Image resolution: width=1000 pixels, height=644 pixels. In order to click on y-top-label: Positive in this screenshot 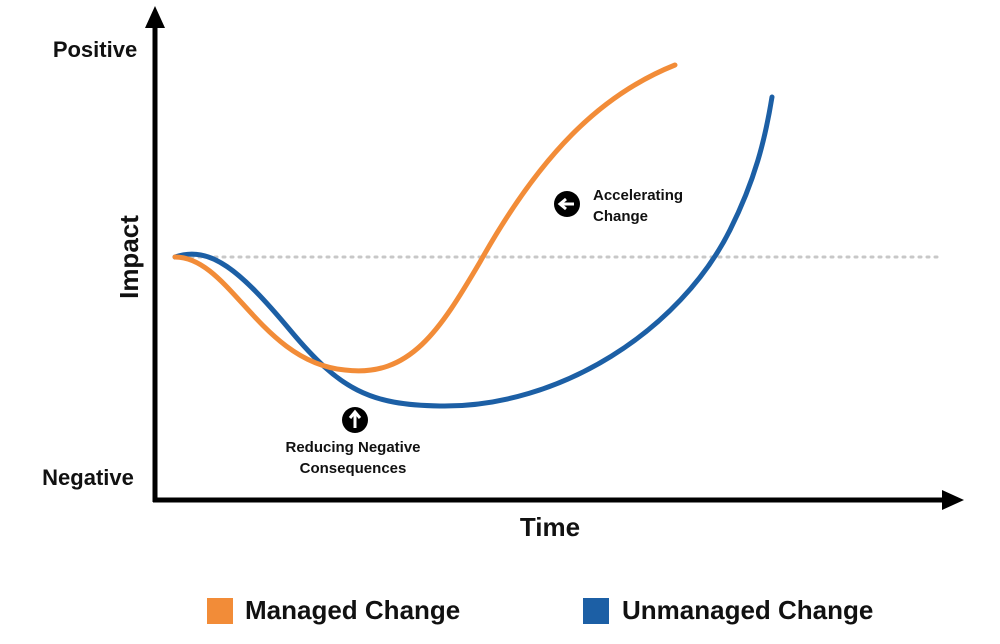, I will do `click(95, 49)`.